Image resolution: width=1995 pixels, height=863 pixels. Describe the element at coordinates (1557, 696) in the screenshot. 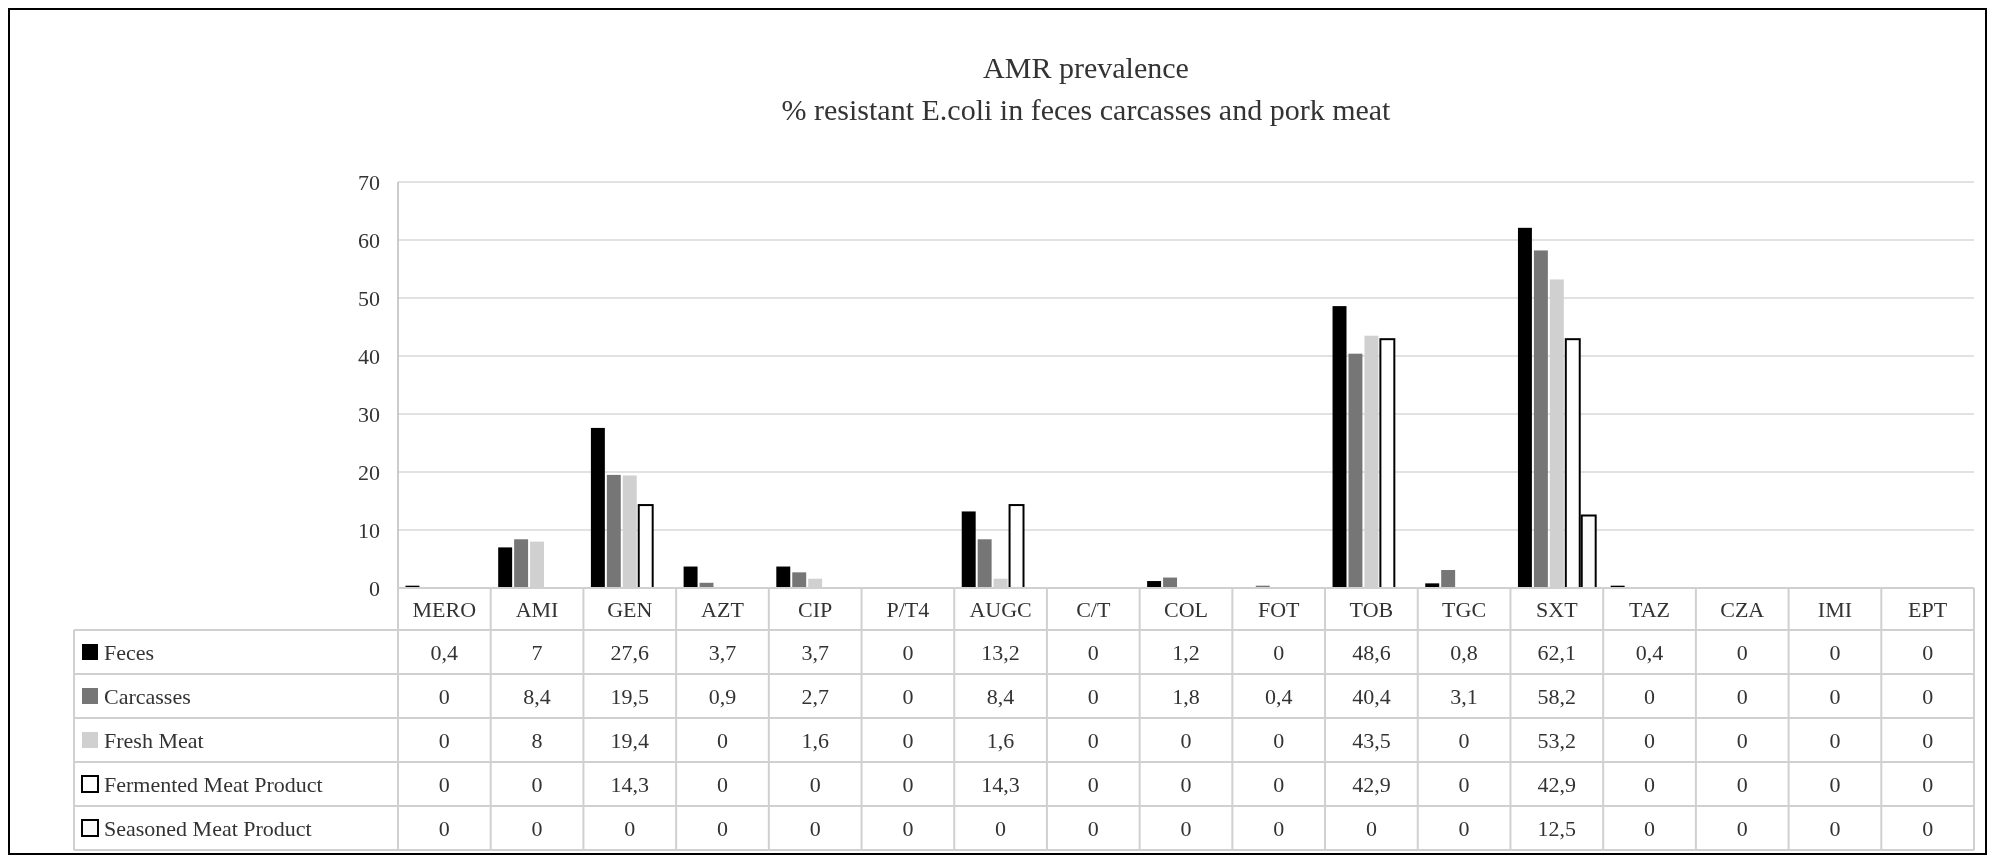

I see `data-label: 58,2` at that location.